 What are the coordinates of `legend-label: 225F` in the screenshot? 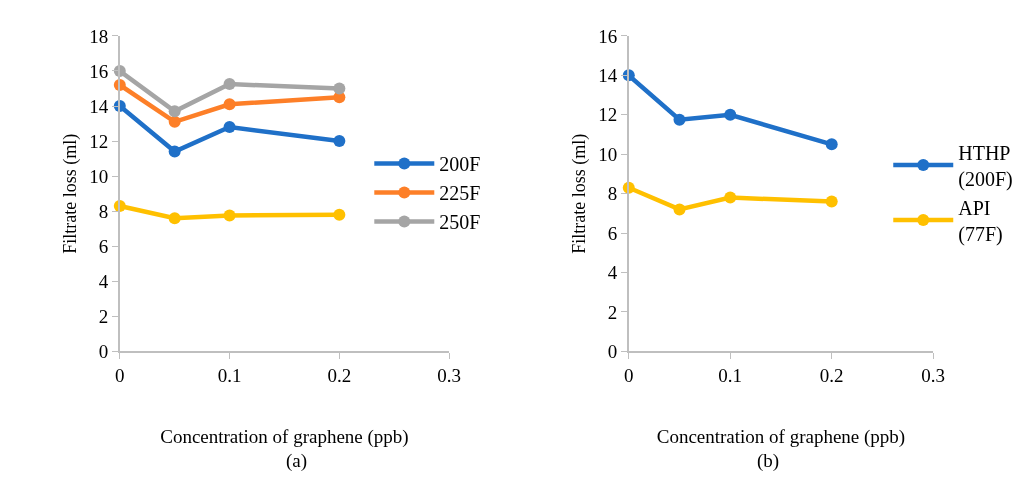 It's located at (460, 193).